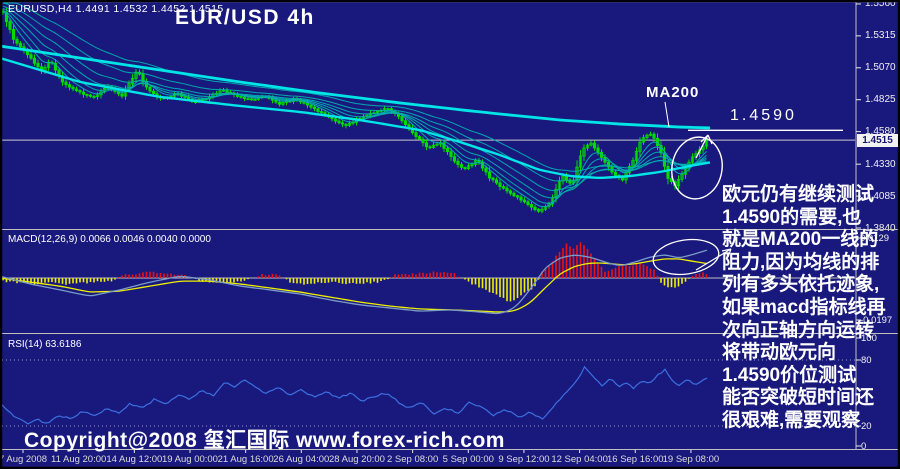  What do you see at coordinates (189, 459) in the screenshot?
I see `date-label: 19 Aug 00:00` at bounding box center [189, 459].